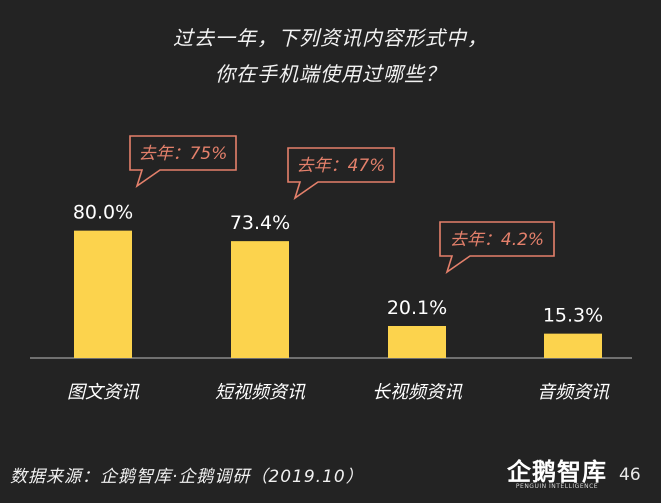 The width and height of the screenshot is (661, 503). What do you see at coordinates (330, 74) in the screenshot?
I see `chart-title-line-2: 你在手机端使用过哪些？` at bounding box center [330, 74].